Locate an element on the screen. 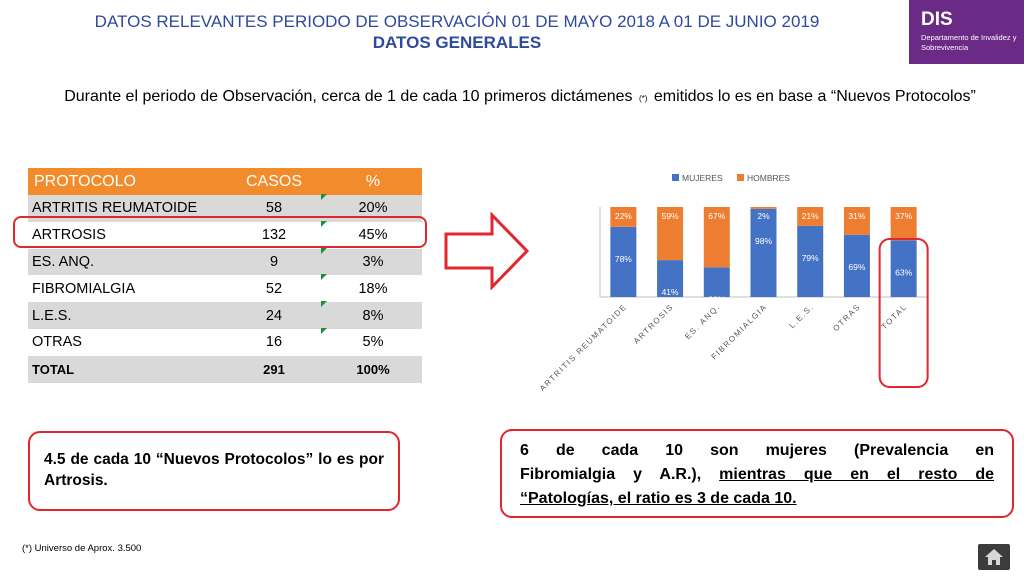  table-header-row: PROTOCOLO CASOS % is located at coordinates (225, 181).